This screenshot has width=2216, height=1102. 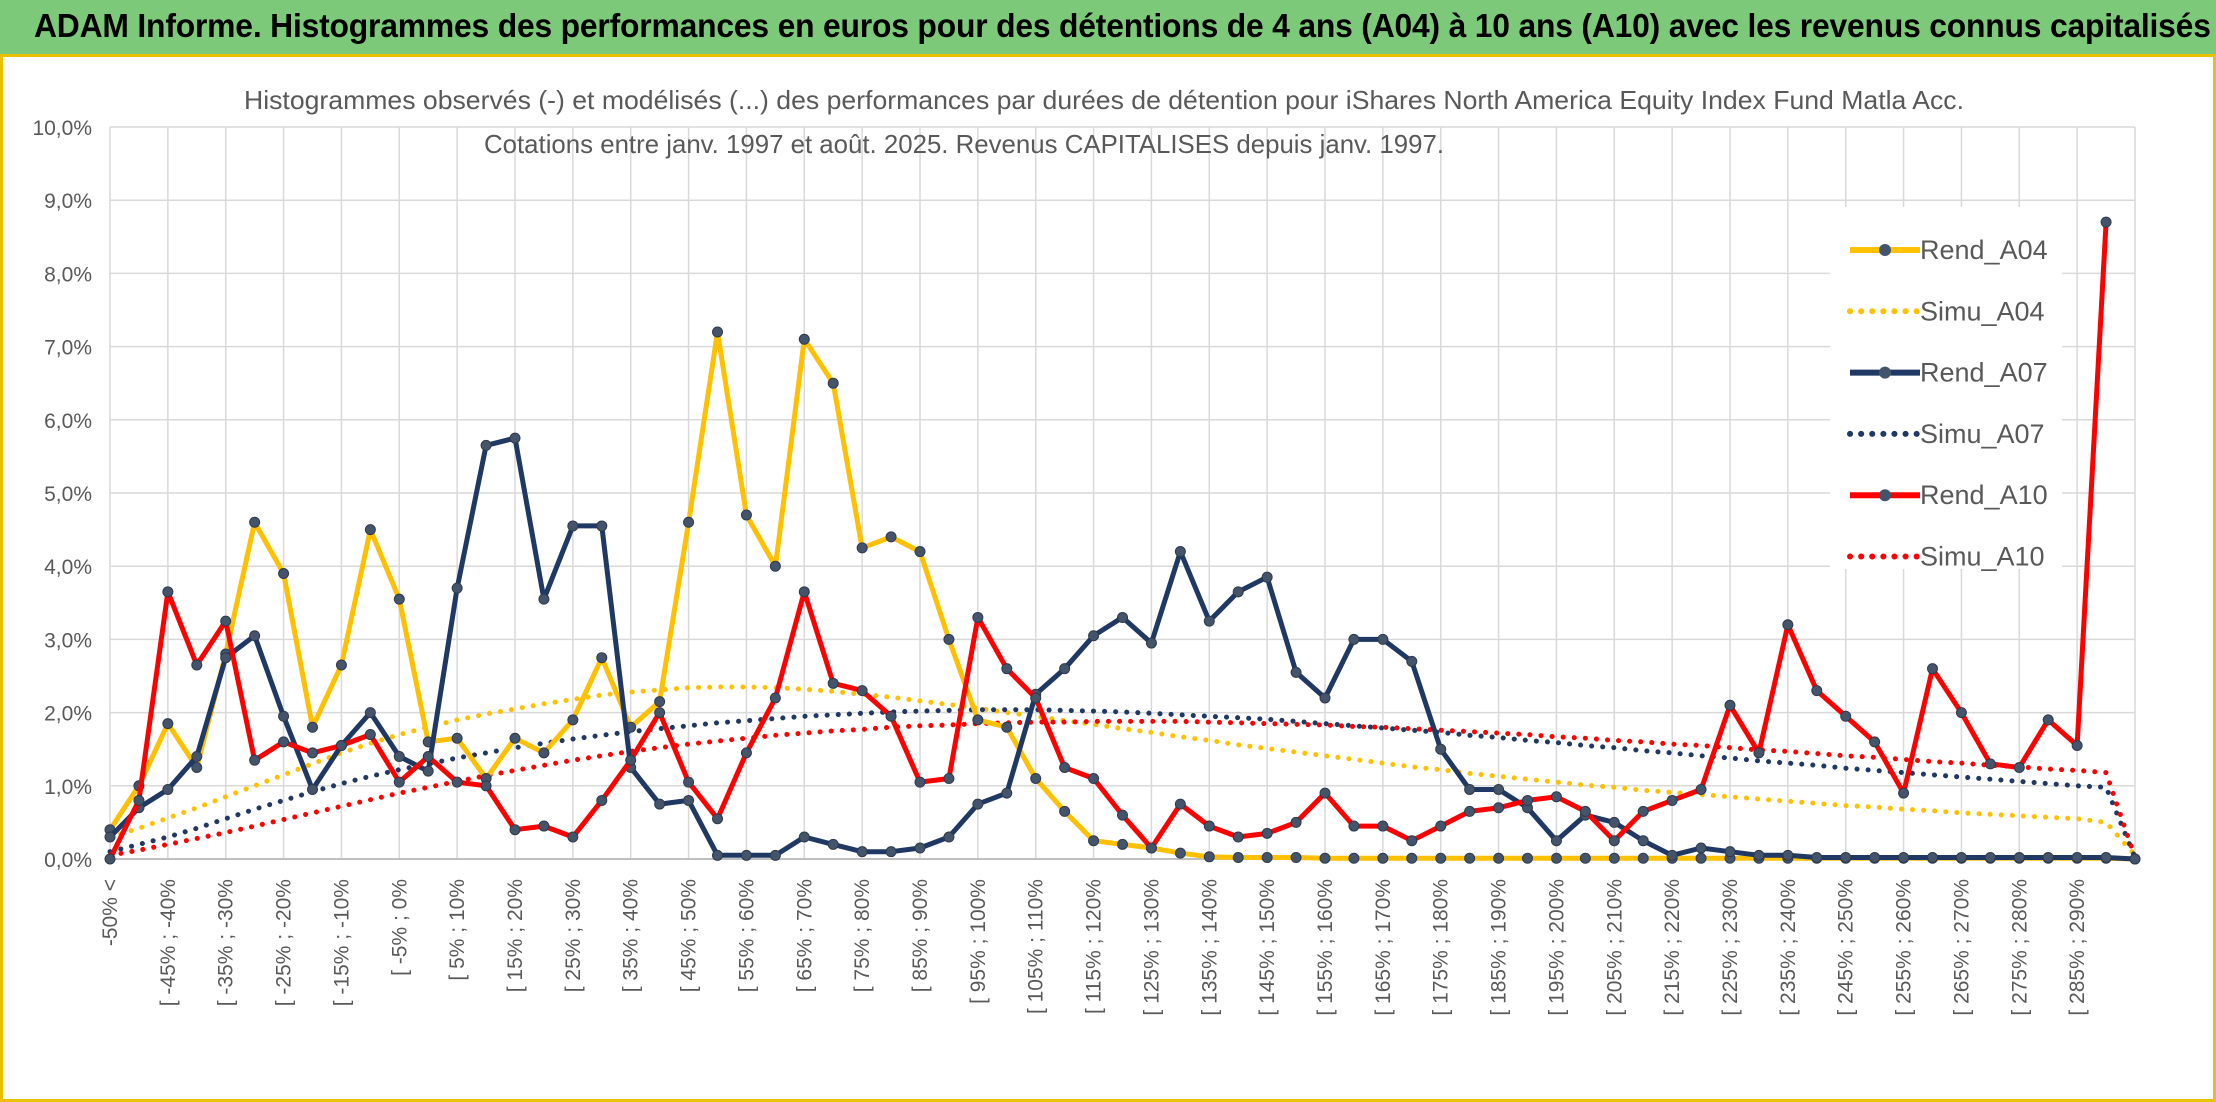 What do you see at coordinates (1788, 947) in the screenshot?
I see `x-tick-label: [ 235% ; 240%` at bounding box center [1788, 947].